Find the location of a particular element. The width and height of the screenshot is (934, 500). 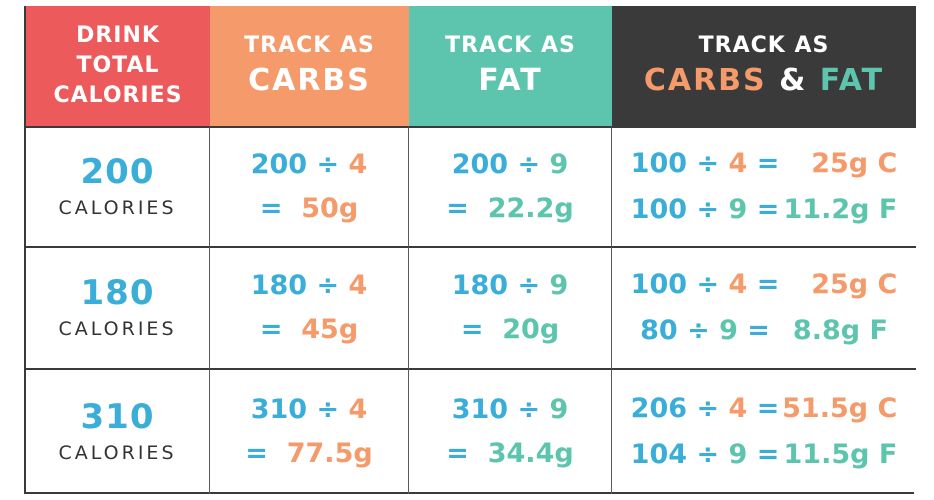

header-track-as-fat: TRACK AS FAT is located at coordinates (510, 66).